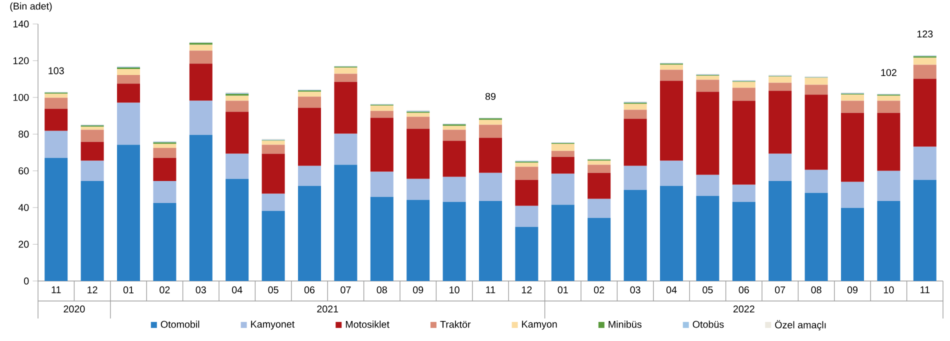 Image resolution: width=950 pixels, height=341 pixels. Describe the element at coordinates (888, 72) in the screenshot. I see `total-label: 102` at that location.